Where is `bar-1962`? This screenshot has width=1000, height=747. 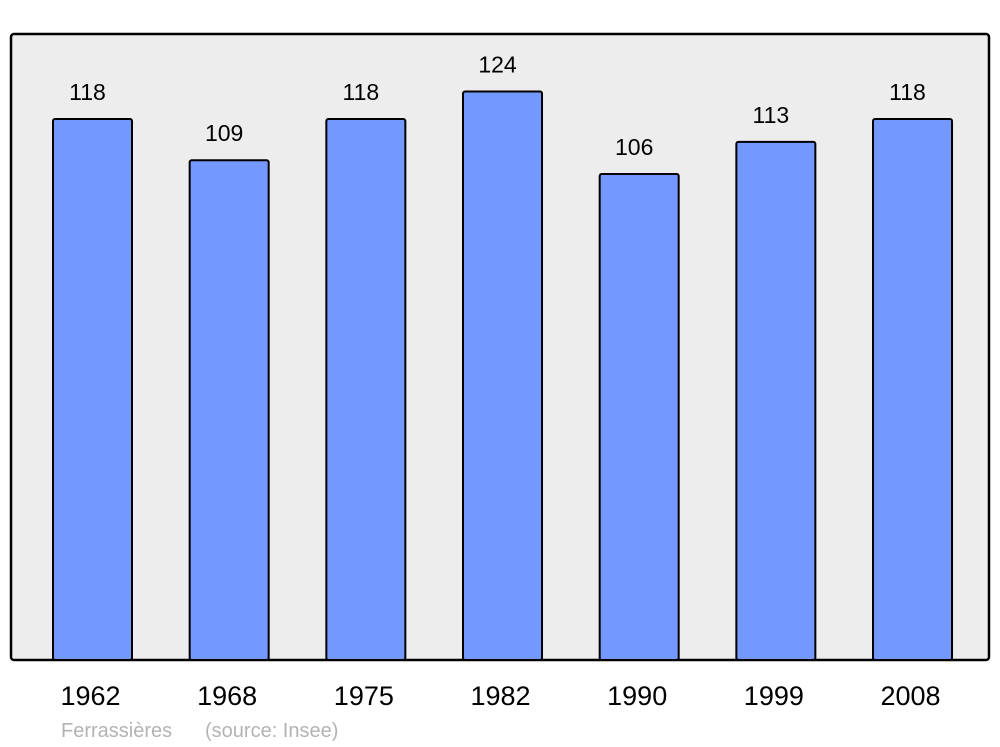 bar-1962 is located at coordinates (92, 389).